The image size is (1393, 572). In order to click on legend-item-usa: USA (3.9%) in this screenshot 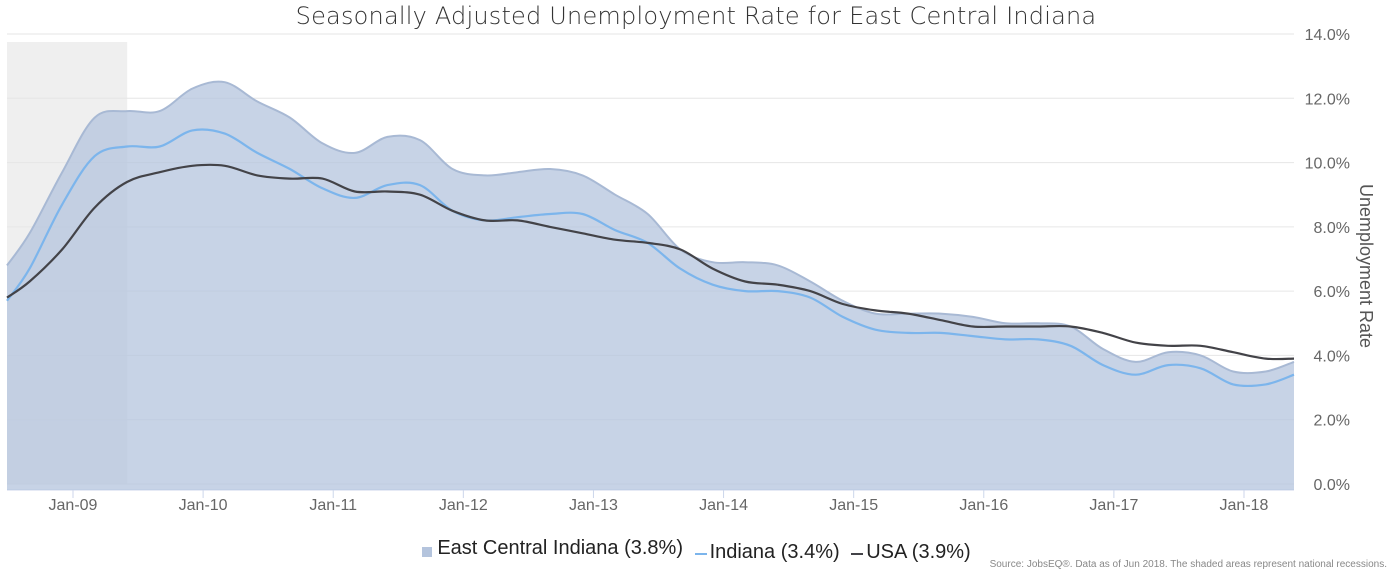, I will do `click(911, 552)`.